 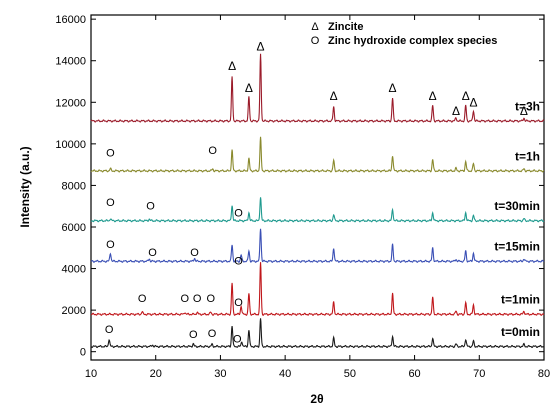 I want to click on x-axis-label: 2θ, so click(x=316, y=399).